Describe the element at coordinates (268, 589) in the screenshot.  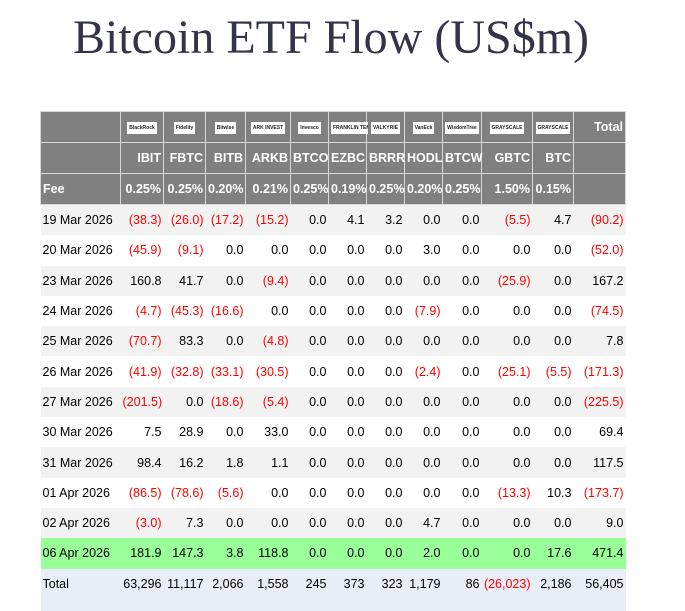
I see `total-cell: 1,558` at that location.